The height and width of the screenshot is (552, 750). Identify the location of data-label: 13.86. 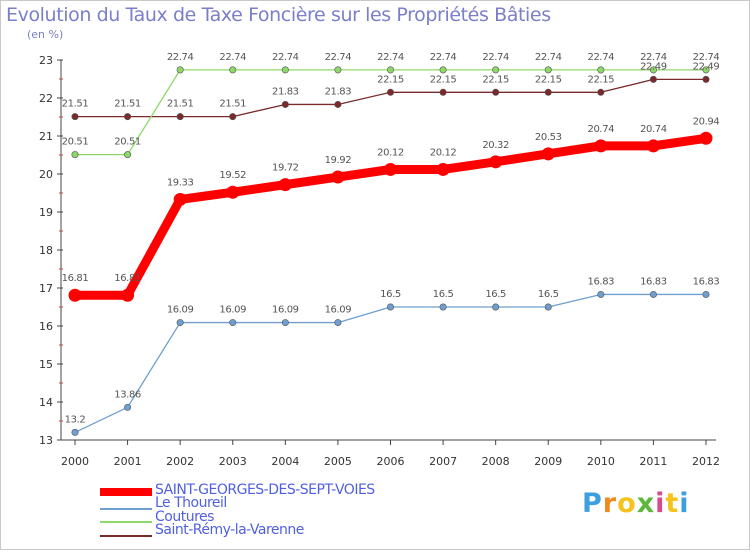
(127, 394).